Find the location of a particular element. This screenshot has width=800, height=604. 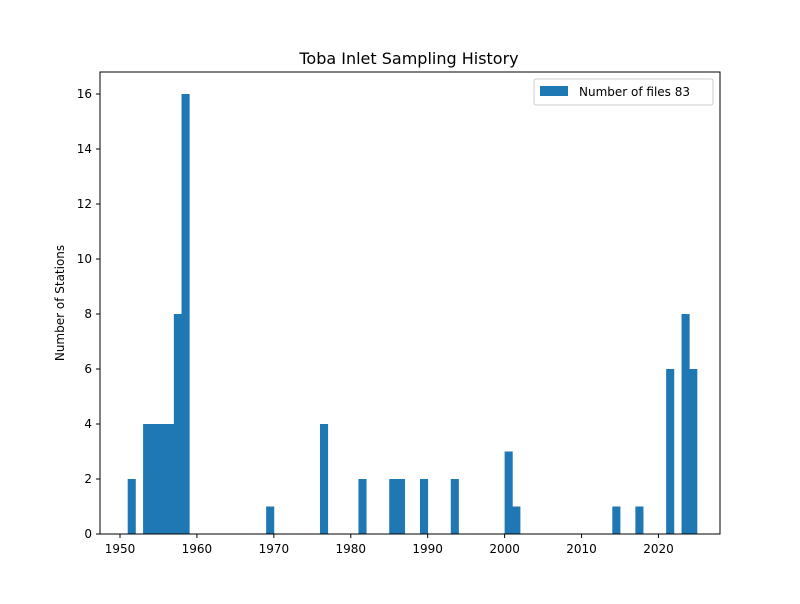

y-tick-label: 10 is located at coordinates (84, 259).